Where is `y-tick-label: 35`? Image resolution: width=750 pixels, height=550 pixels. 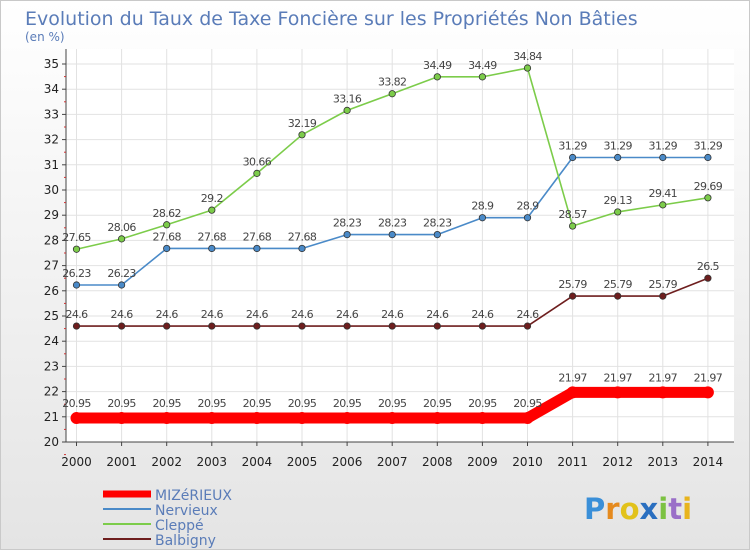
y-tick-label: 35 is located at coordinates (51, 64).